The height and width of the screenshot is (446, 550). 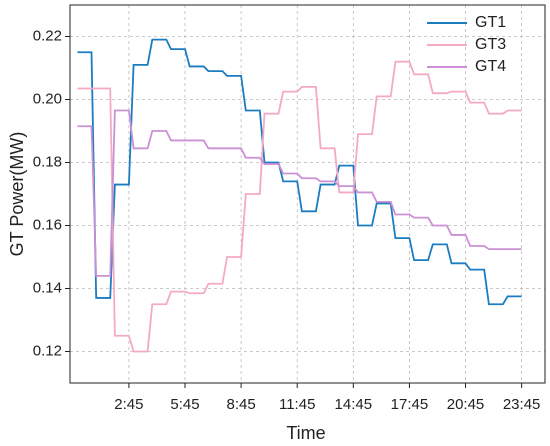 I want to click on x-tick-label: 2:45, so click(x=128, y=404).